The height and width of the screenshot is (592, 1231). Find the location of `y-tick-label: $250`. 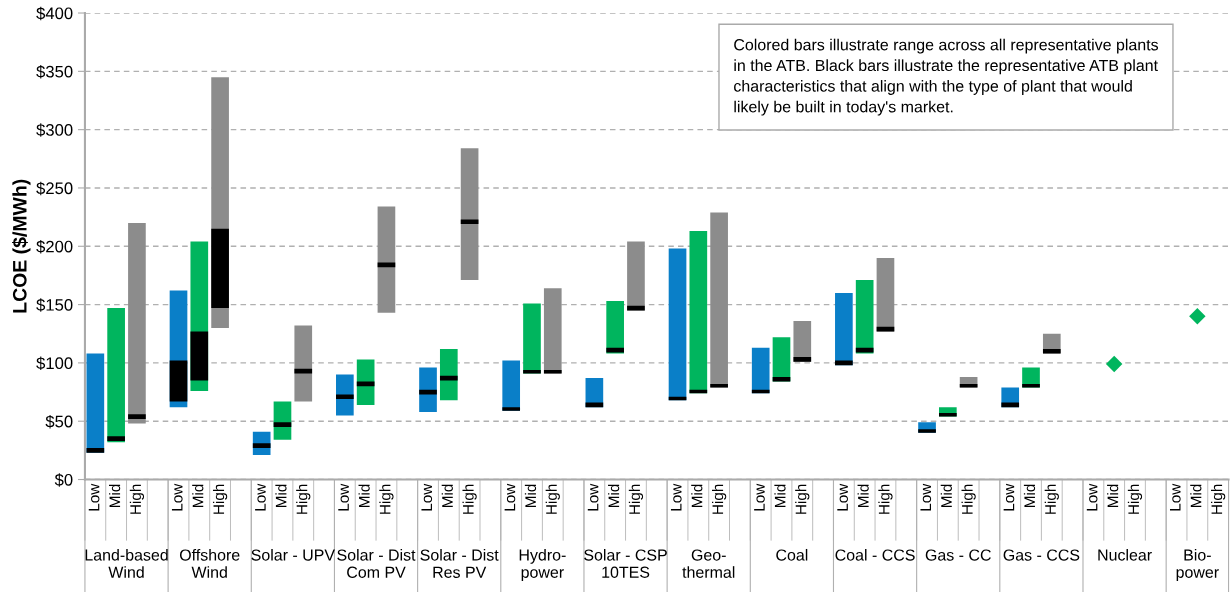

y-tick-label: $250 is located at coordinates (54, 188).